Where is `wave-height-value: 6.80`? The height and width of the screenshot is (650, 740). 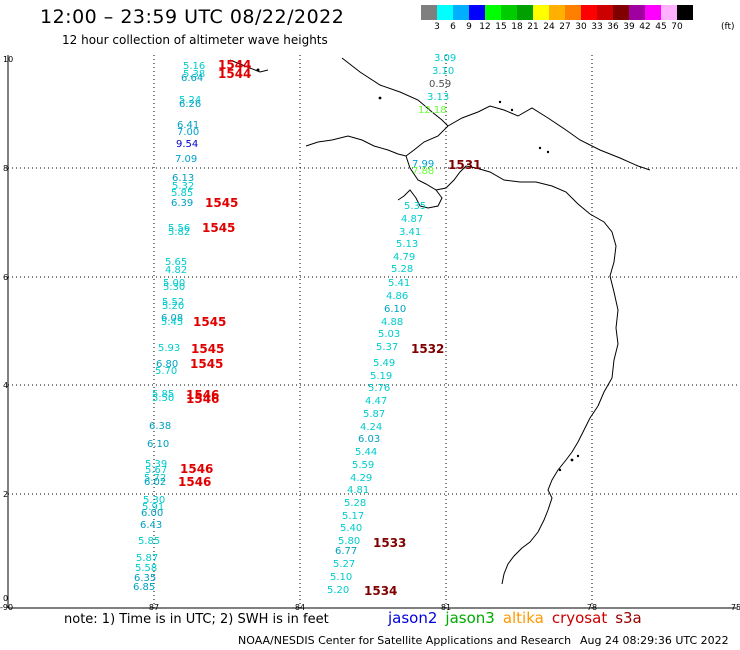 wave-height-value: 6.80 is located at coordinates (167, 364).